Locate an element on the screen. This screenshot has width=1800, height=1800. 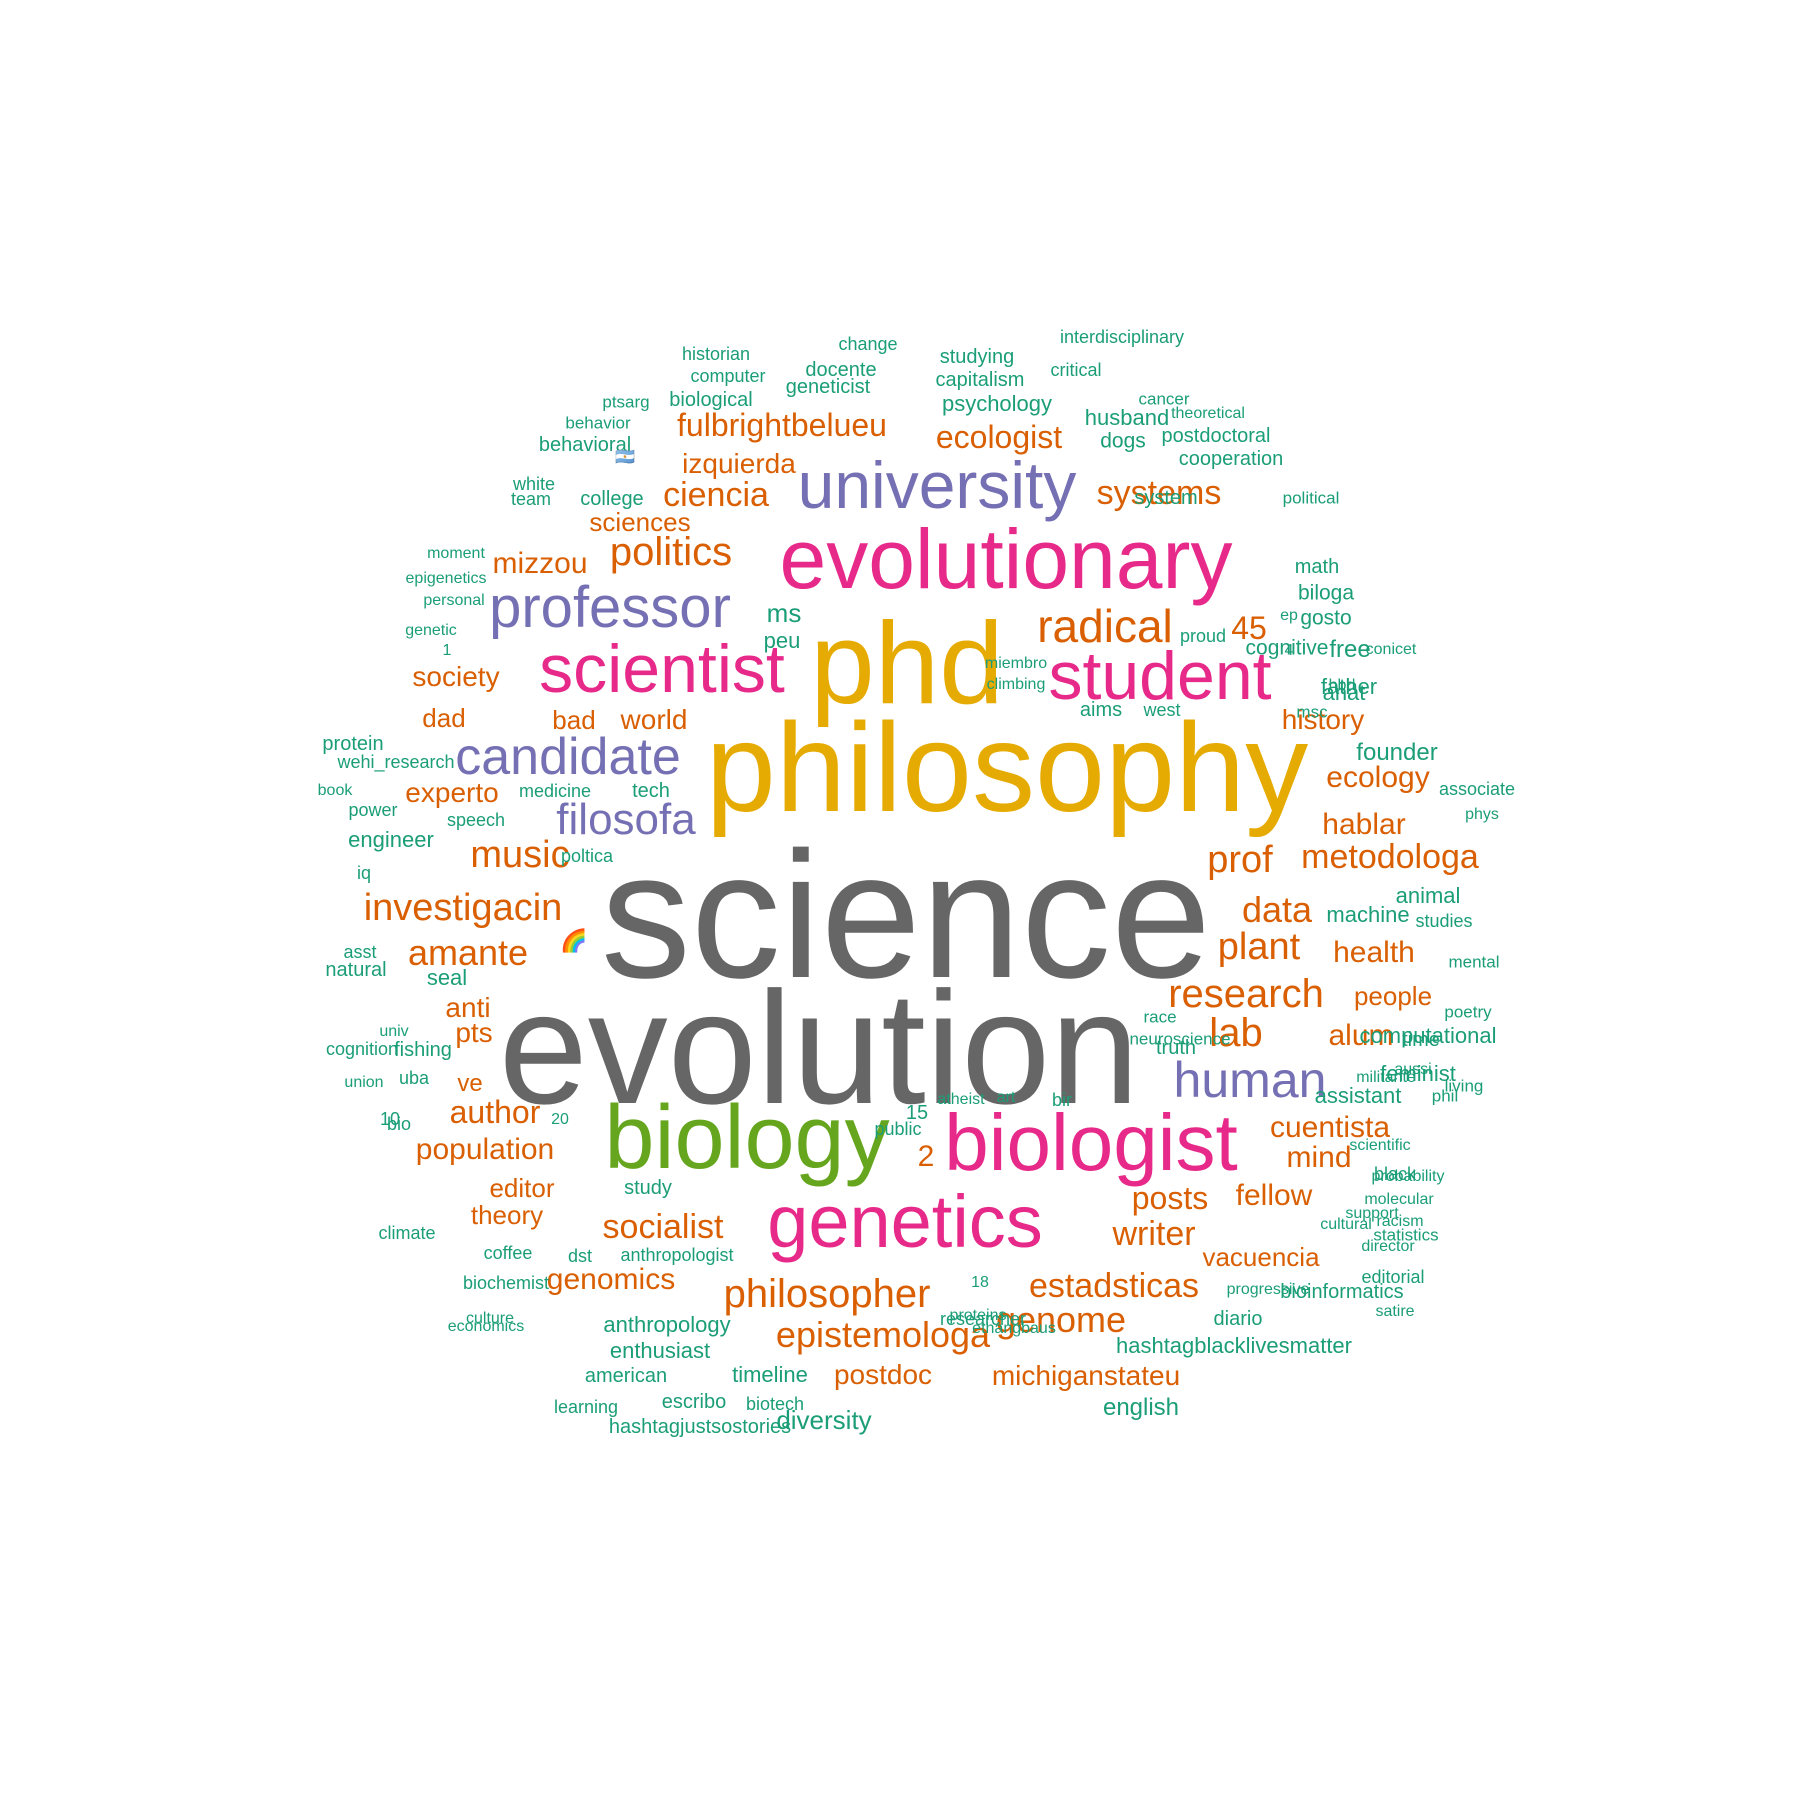
cloud-word: 18 is located at coordinates (980, 1282).